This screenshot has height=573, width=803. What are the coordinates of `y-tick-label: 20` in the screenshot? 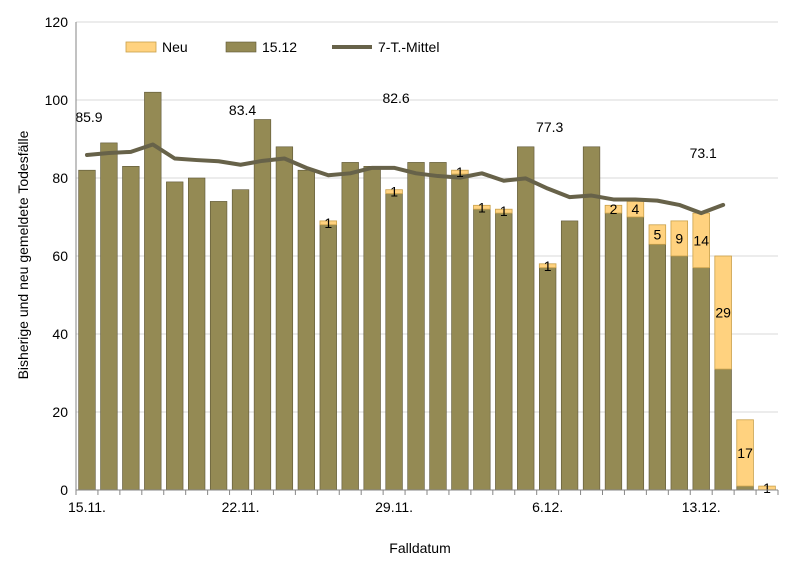 It's located at (60, 412).